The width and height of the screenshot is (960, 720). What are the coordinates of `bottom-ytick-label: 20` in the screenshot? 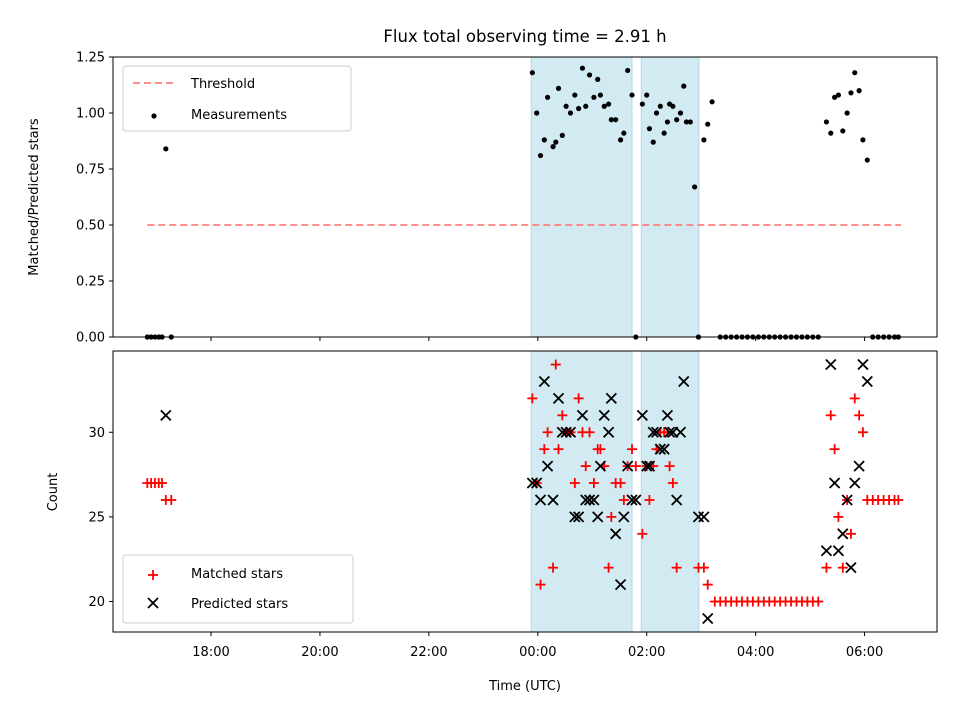 It's located at (96, 602).